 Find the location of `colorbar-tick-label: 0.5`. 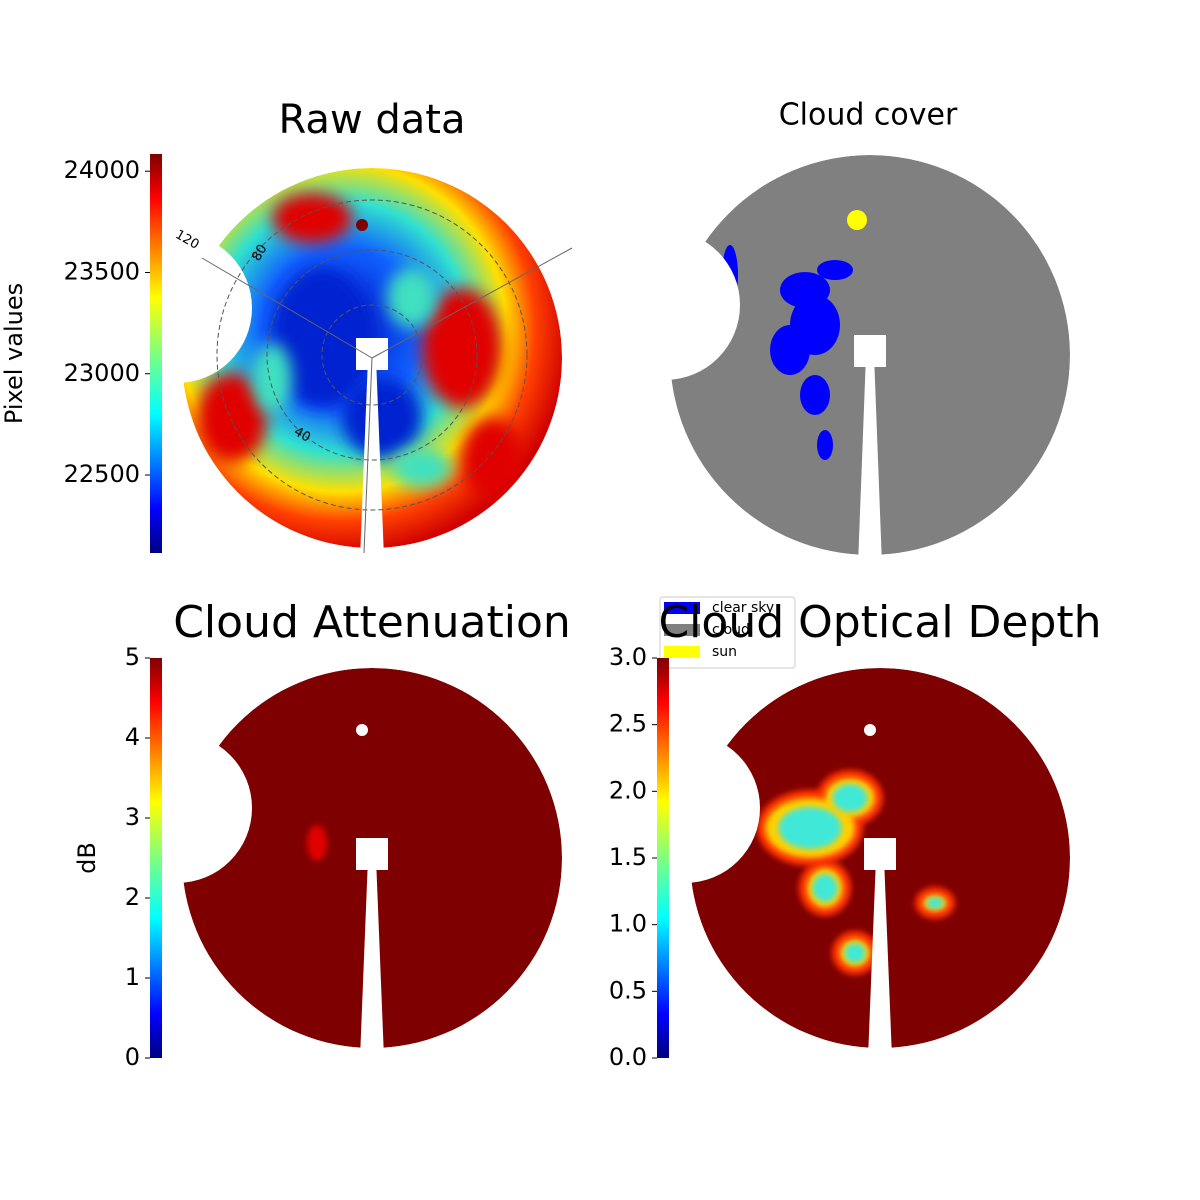

colorbar-tick-label: 0.5 is located at coordinates (628, 990).